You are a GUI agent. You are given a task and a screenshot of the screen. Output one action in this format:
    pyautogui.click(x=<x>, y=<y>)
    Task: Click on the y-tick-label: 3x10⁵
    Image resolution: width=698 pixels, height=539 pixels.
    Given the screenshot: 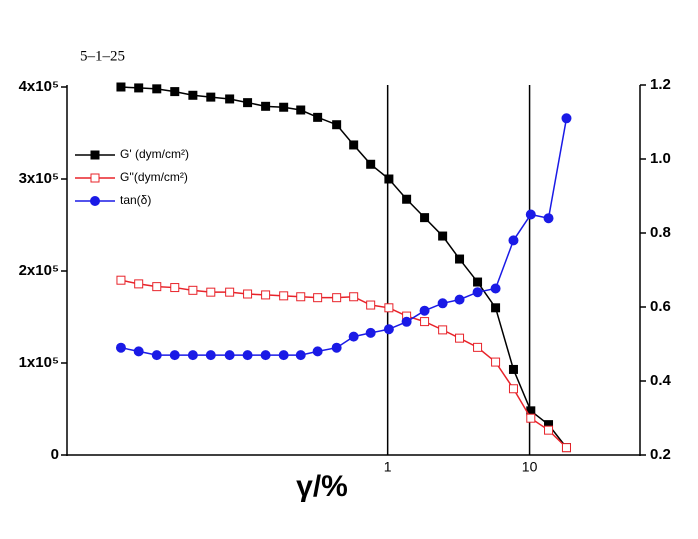 What is the action you would take?
    pyautogui.click(x=39, y=178)
    